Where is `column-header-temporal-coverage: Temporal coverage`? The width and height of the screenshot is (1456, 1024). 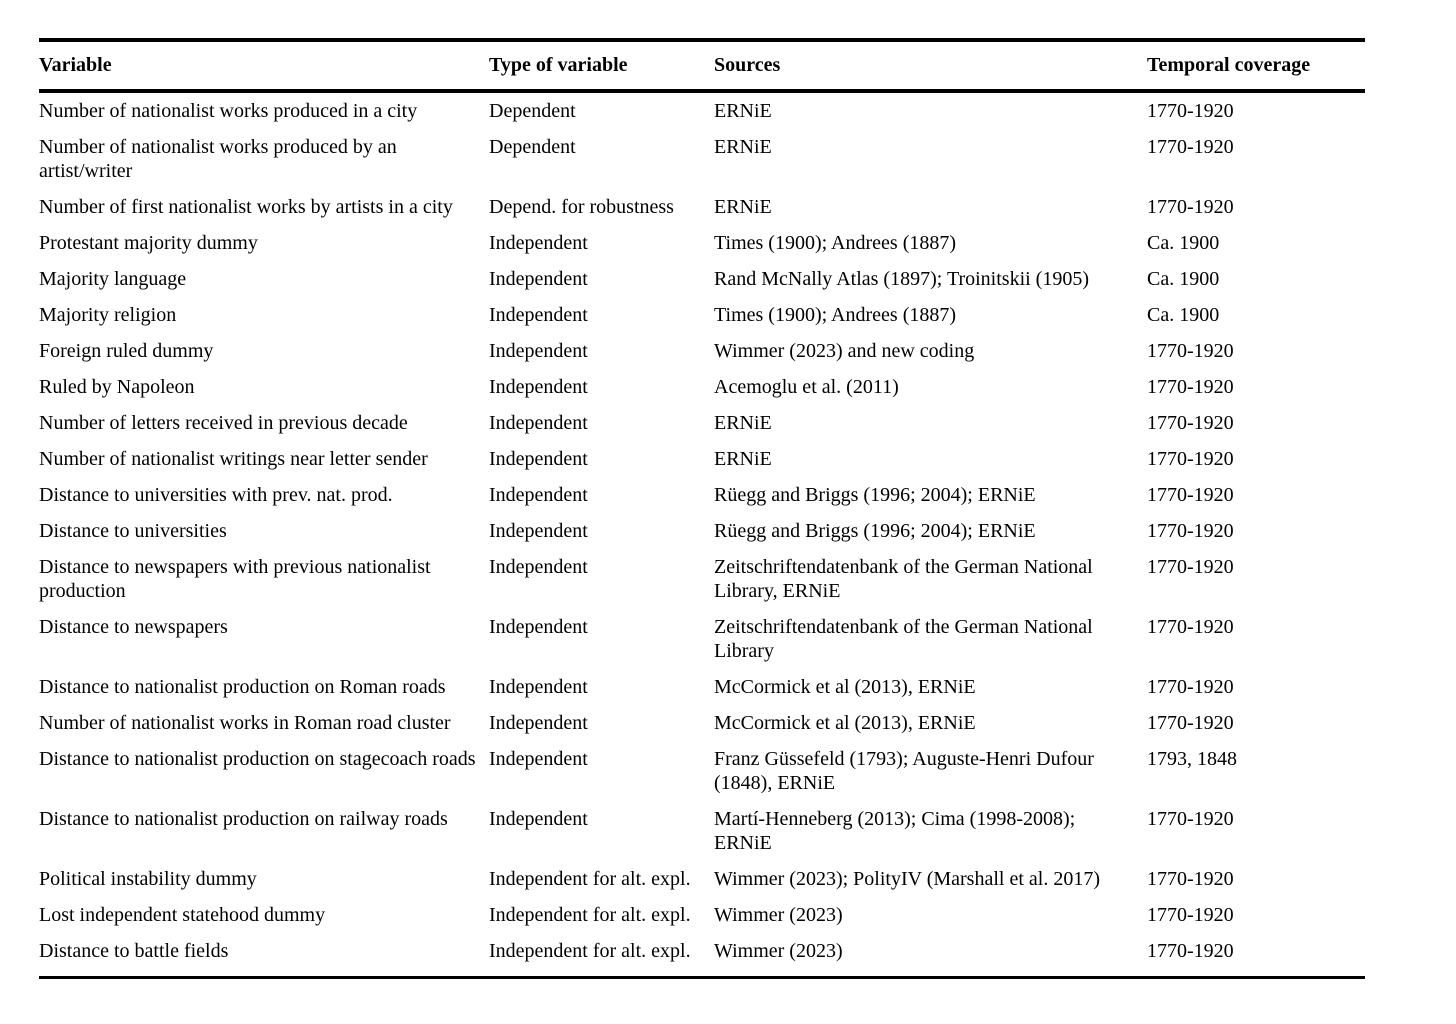
column-header-temporal-coverage: Temporal coverage is located at coordinates (1256, 66).